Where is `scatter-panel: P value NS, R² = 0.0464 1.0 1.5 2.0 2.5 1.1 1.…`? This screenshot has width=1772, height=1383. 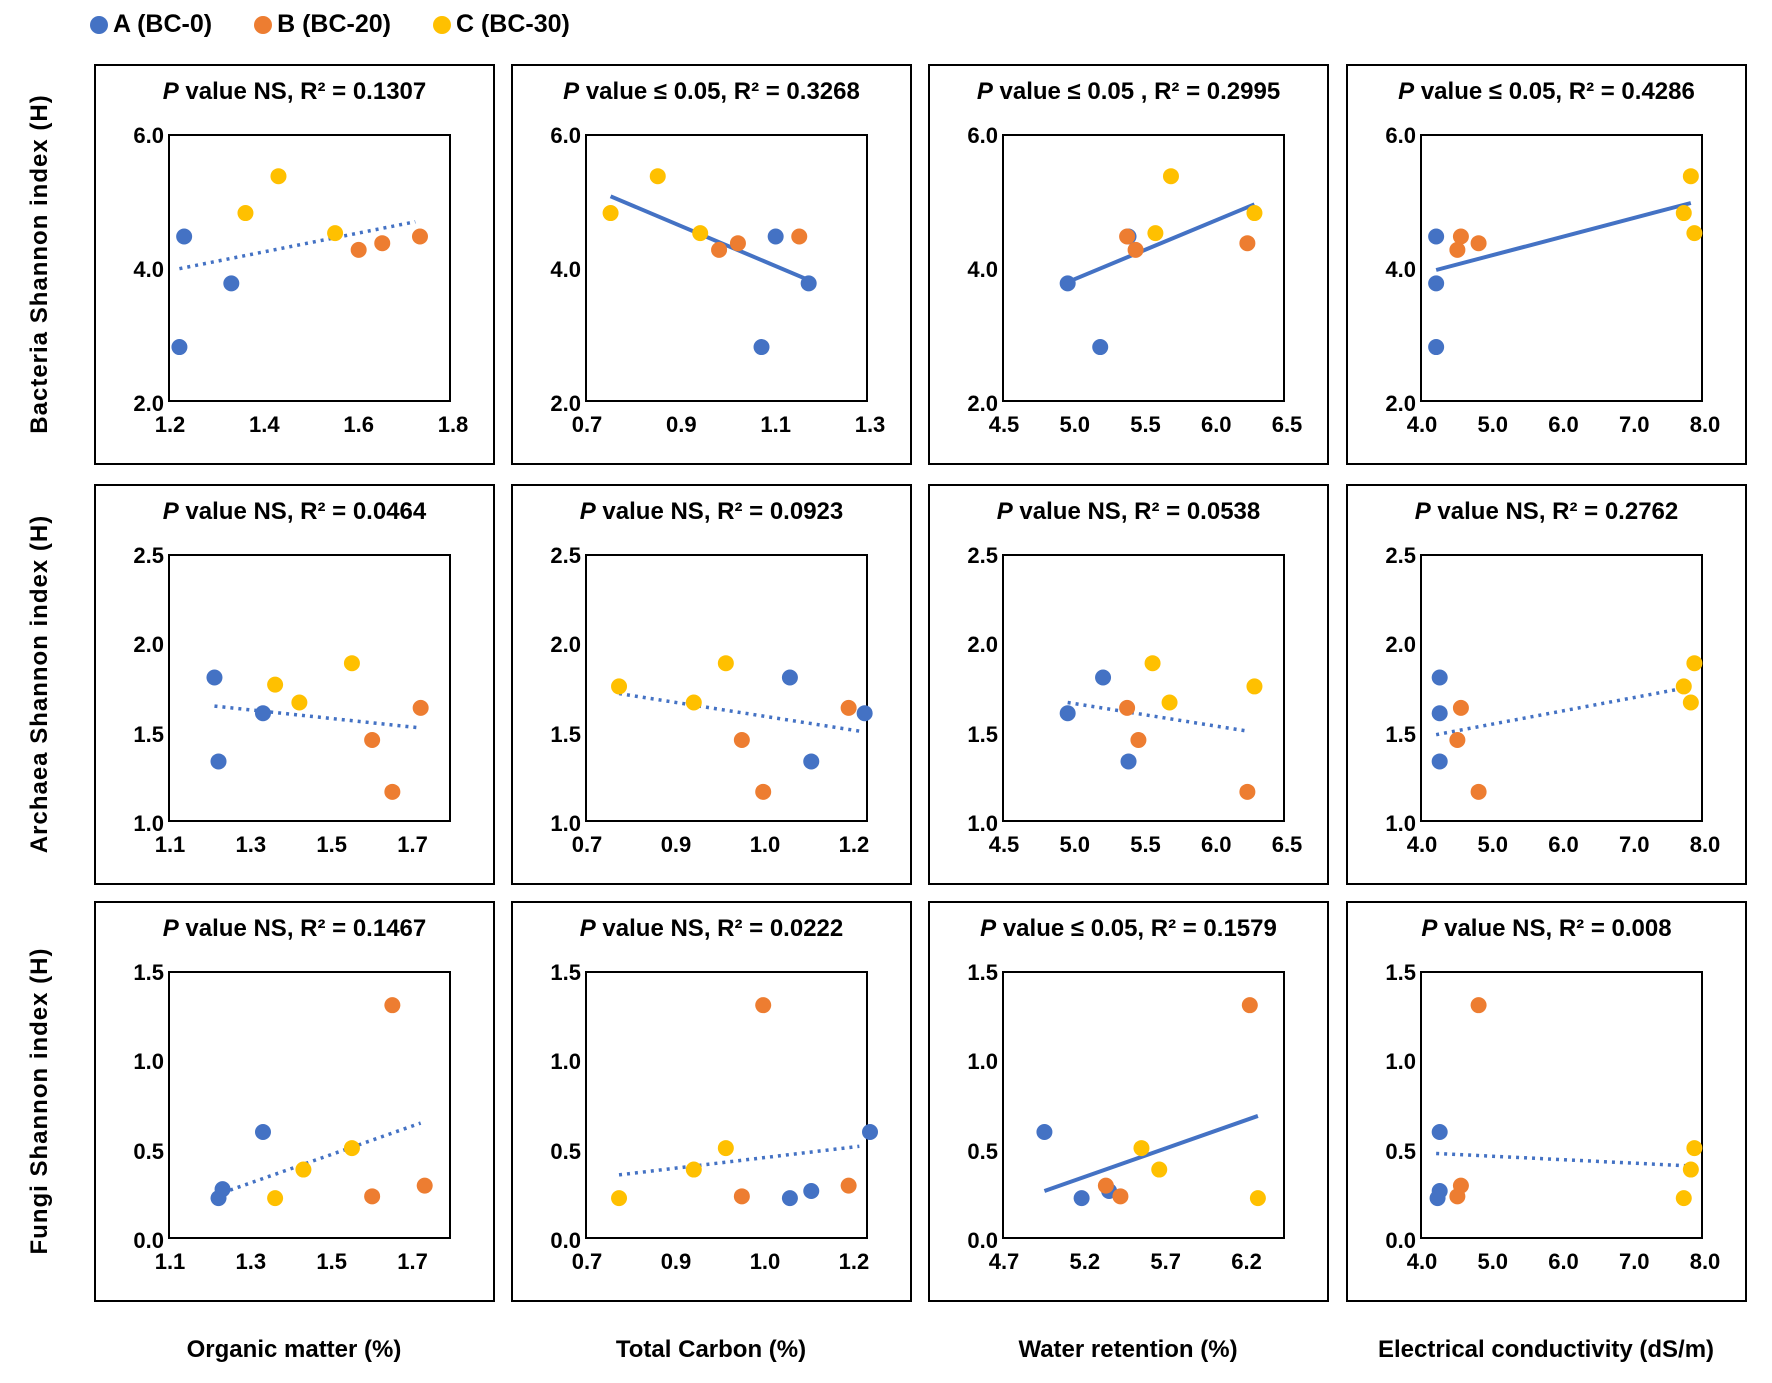 scatter-panel: P value NS, R² = 0.0464 1.0 1.5 2.0 2.5 1.1 1.… is located at coordinates (294, 684).